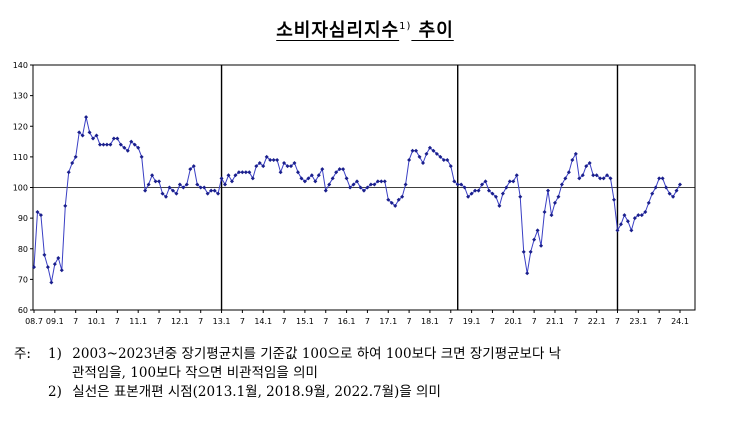 This screenshot has width=730, height=425. Describe the element at coordinates (263, 321) in the screenshot. I see `x-tick-label: 14.1` at that location.